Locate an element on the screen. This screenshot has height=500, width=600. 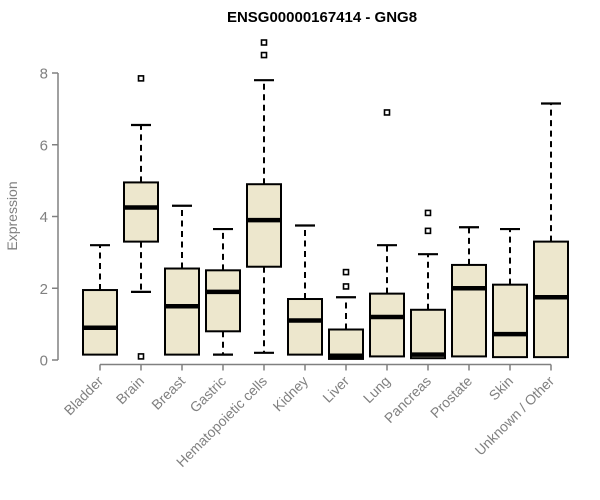
box-group-bladder is located at coordinates (100, 300).